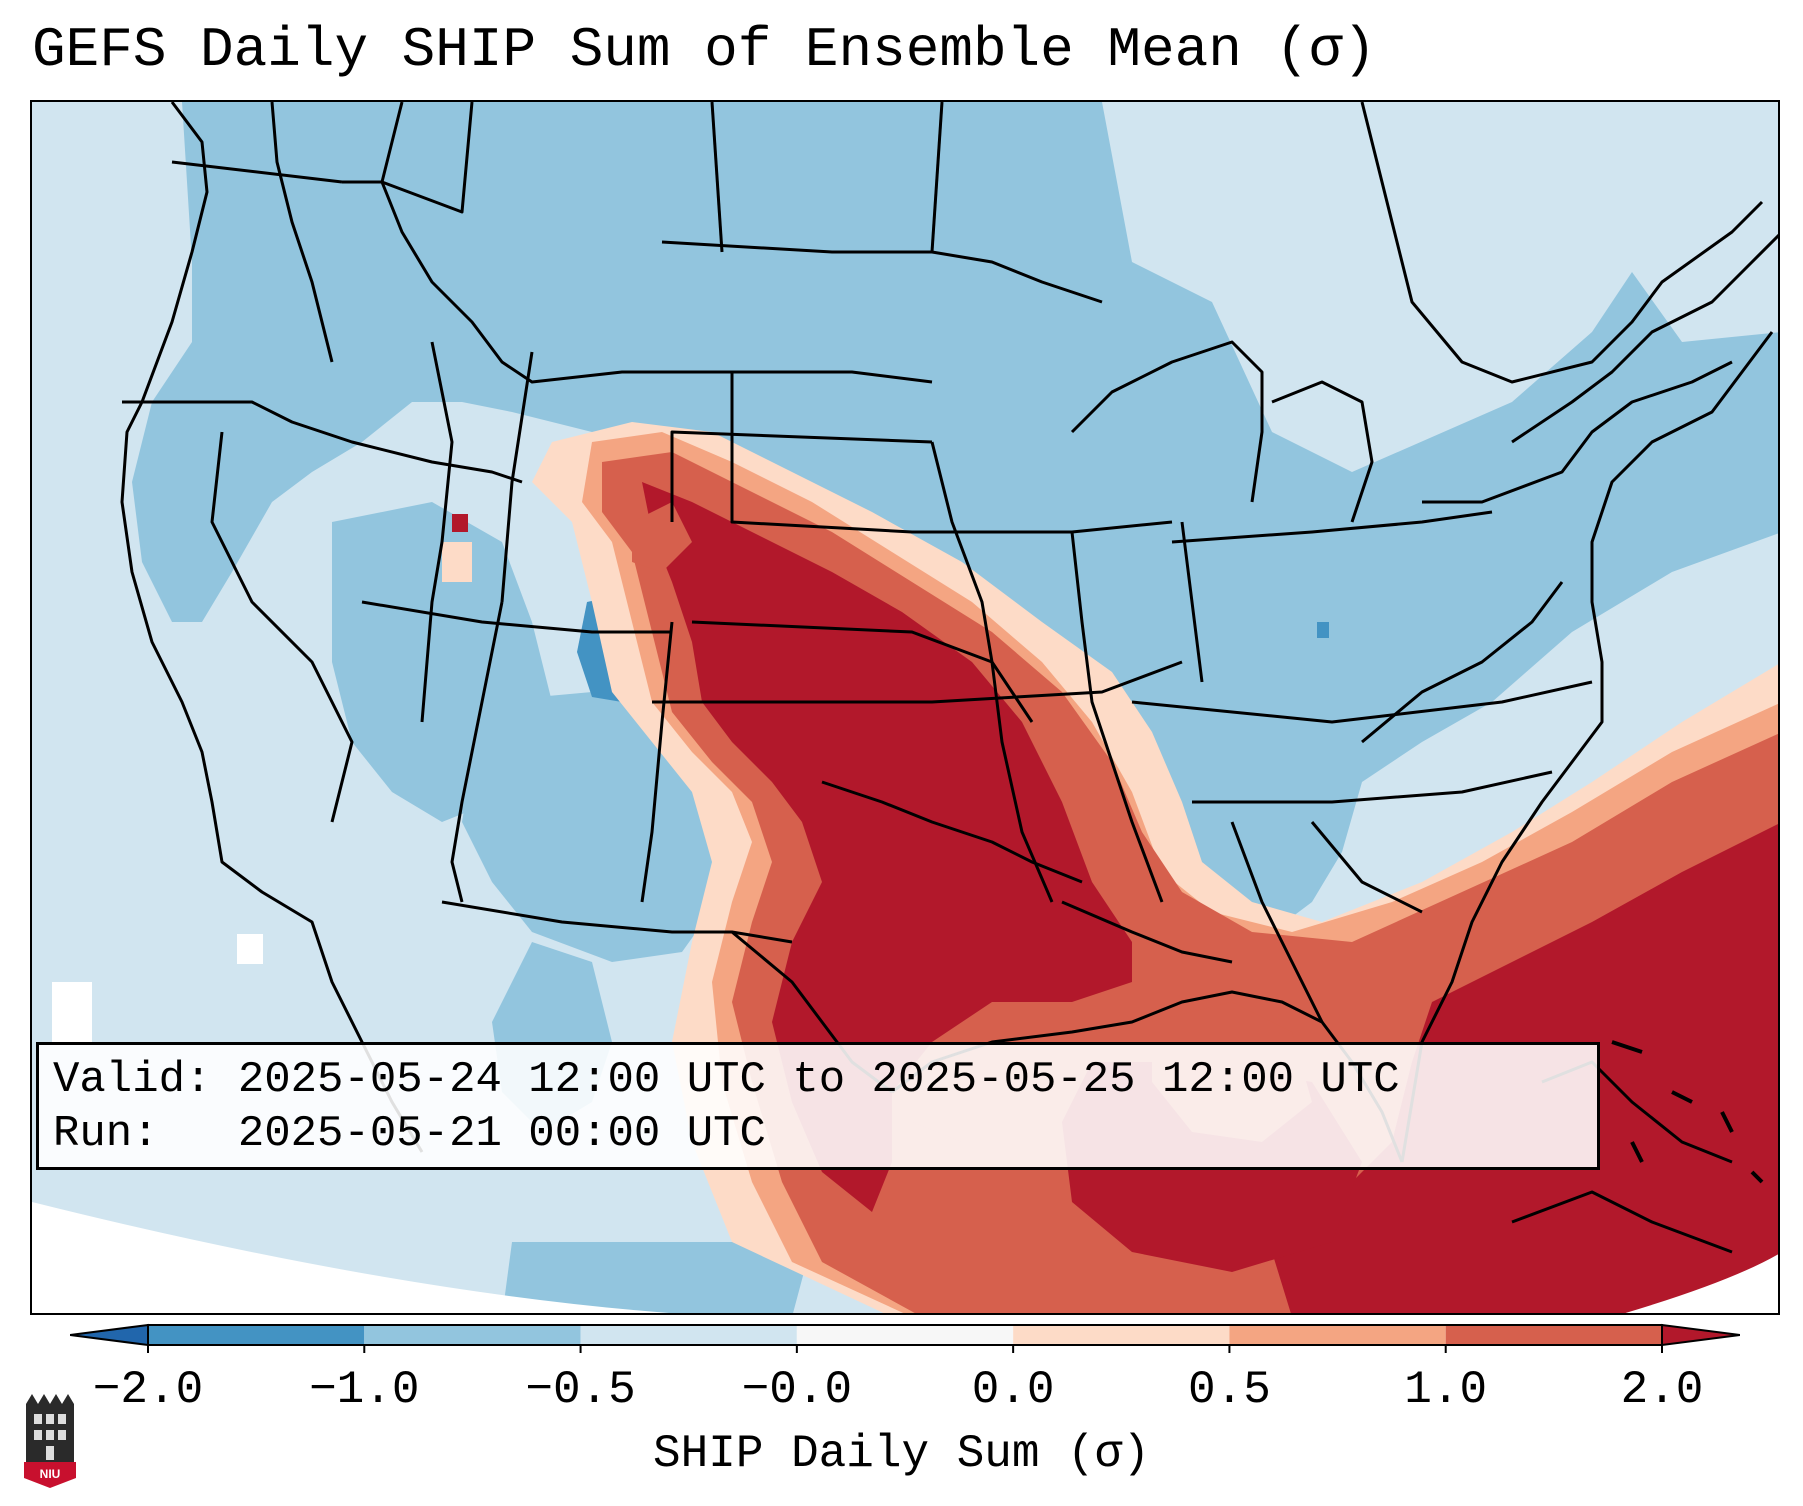 Image resolution: width=1803 pixels, height=1506 pixels. I want to click on colorbar-outline, so click(905, 1335).